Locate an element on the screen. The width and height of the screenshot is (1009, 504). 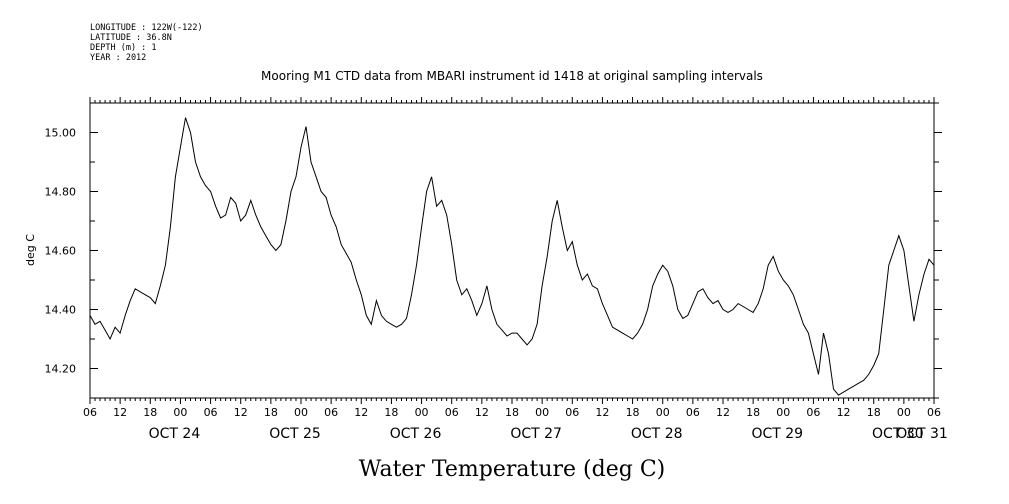
x-axis-label: Water Temperature (deg C) is located at coordinates (512, 469).